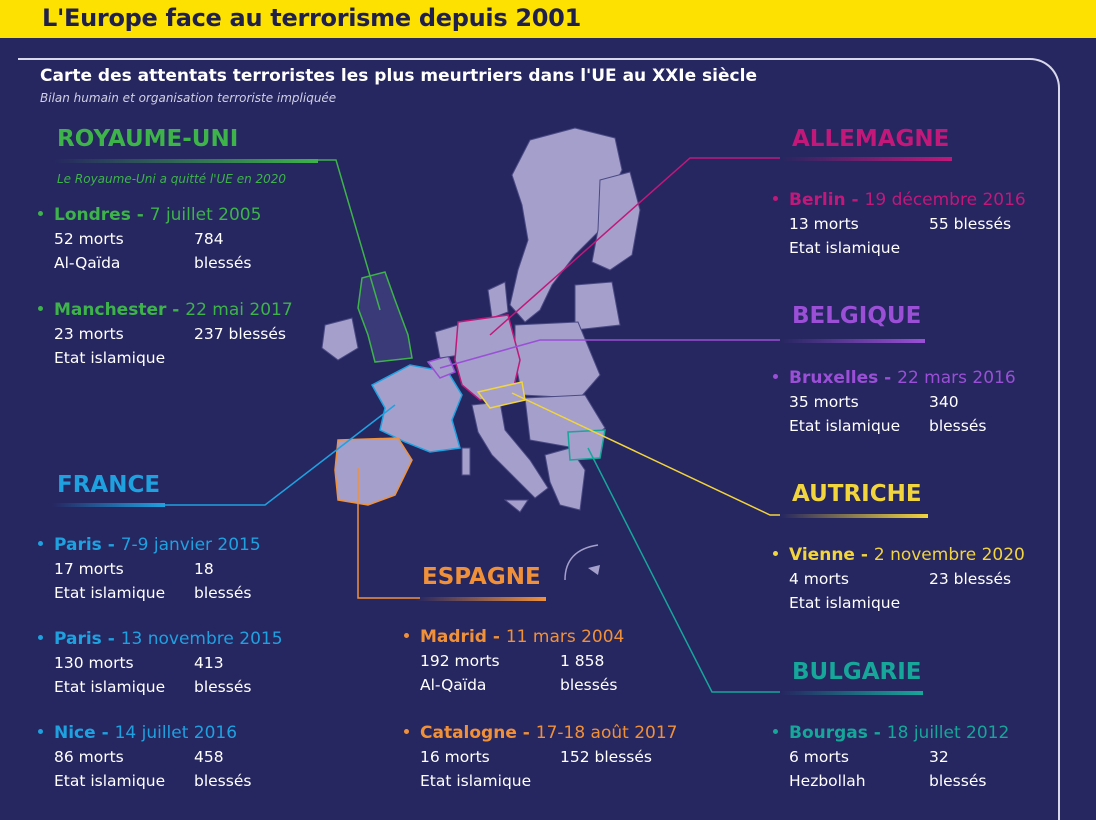  I want to click on fr-connector-line, so click(280, 455).